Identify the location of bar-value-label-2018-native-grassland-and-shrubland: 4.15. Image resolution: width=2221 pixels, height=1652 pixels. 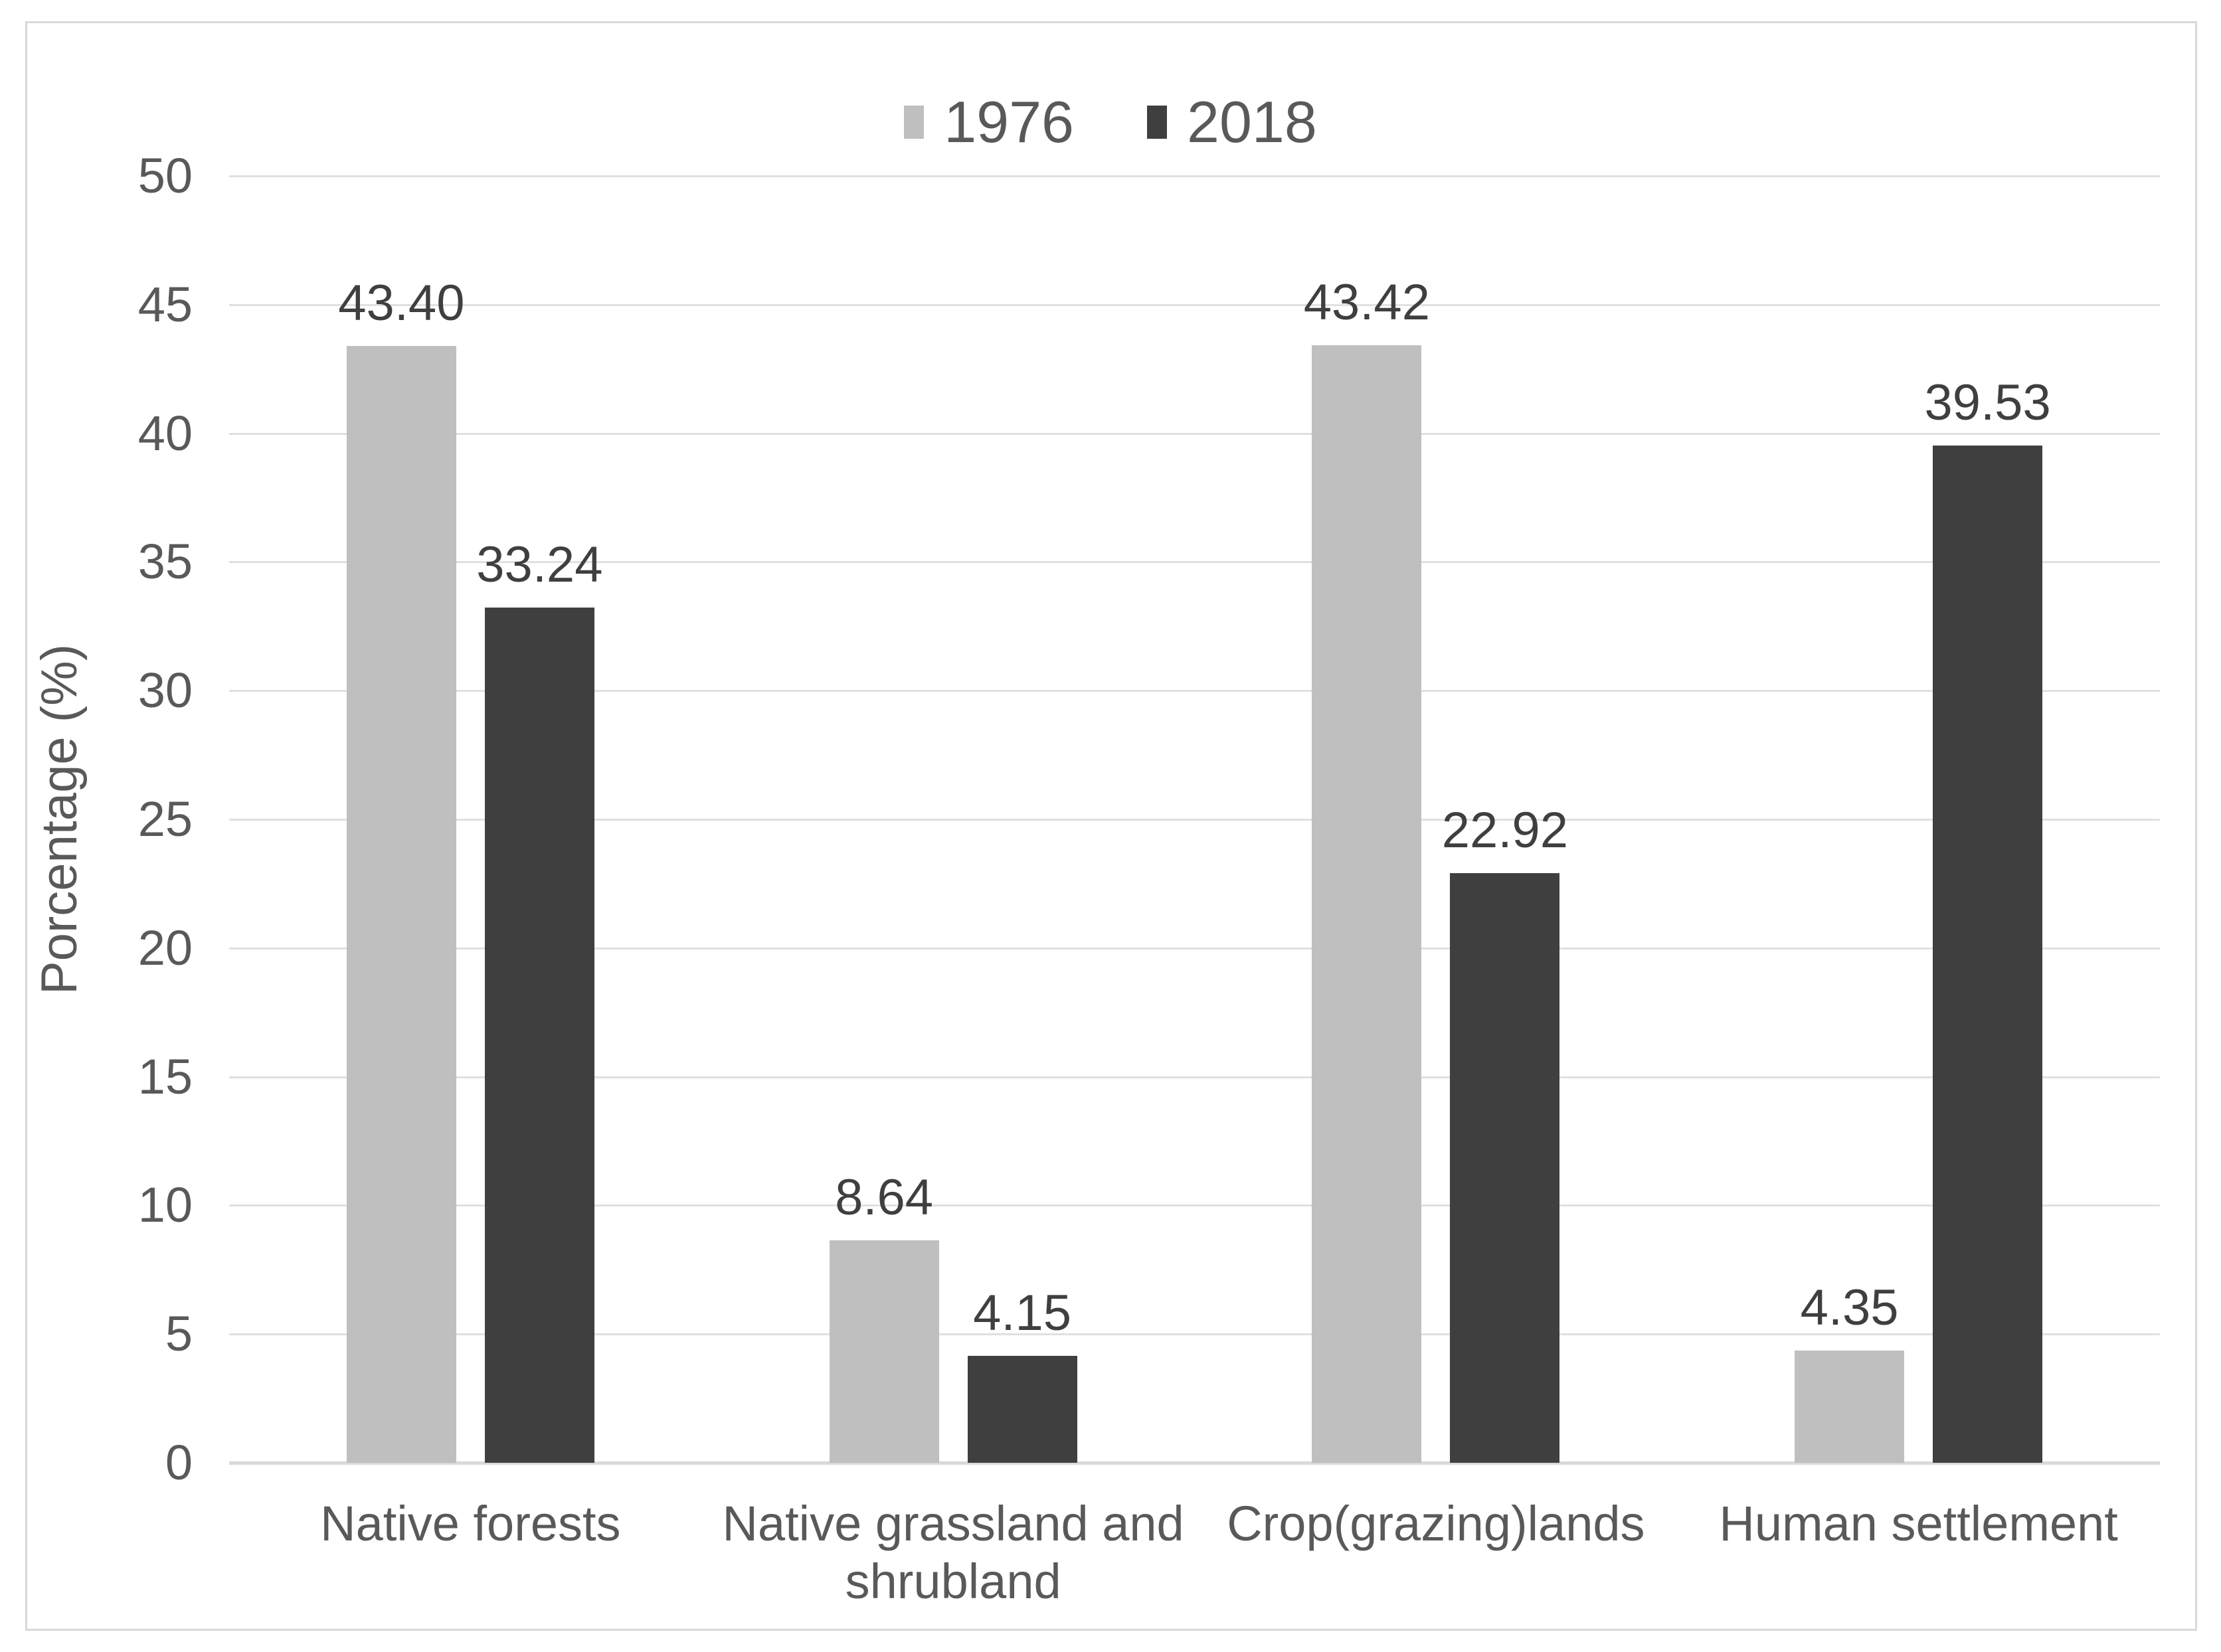
(1022, 1313).